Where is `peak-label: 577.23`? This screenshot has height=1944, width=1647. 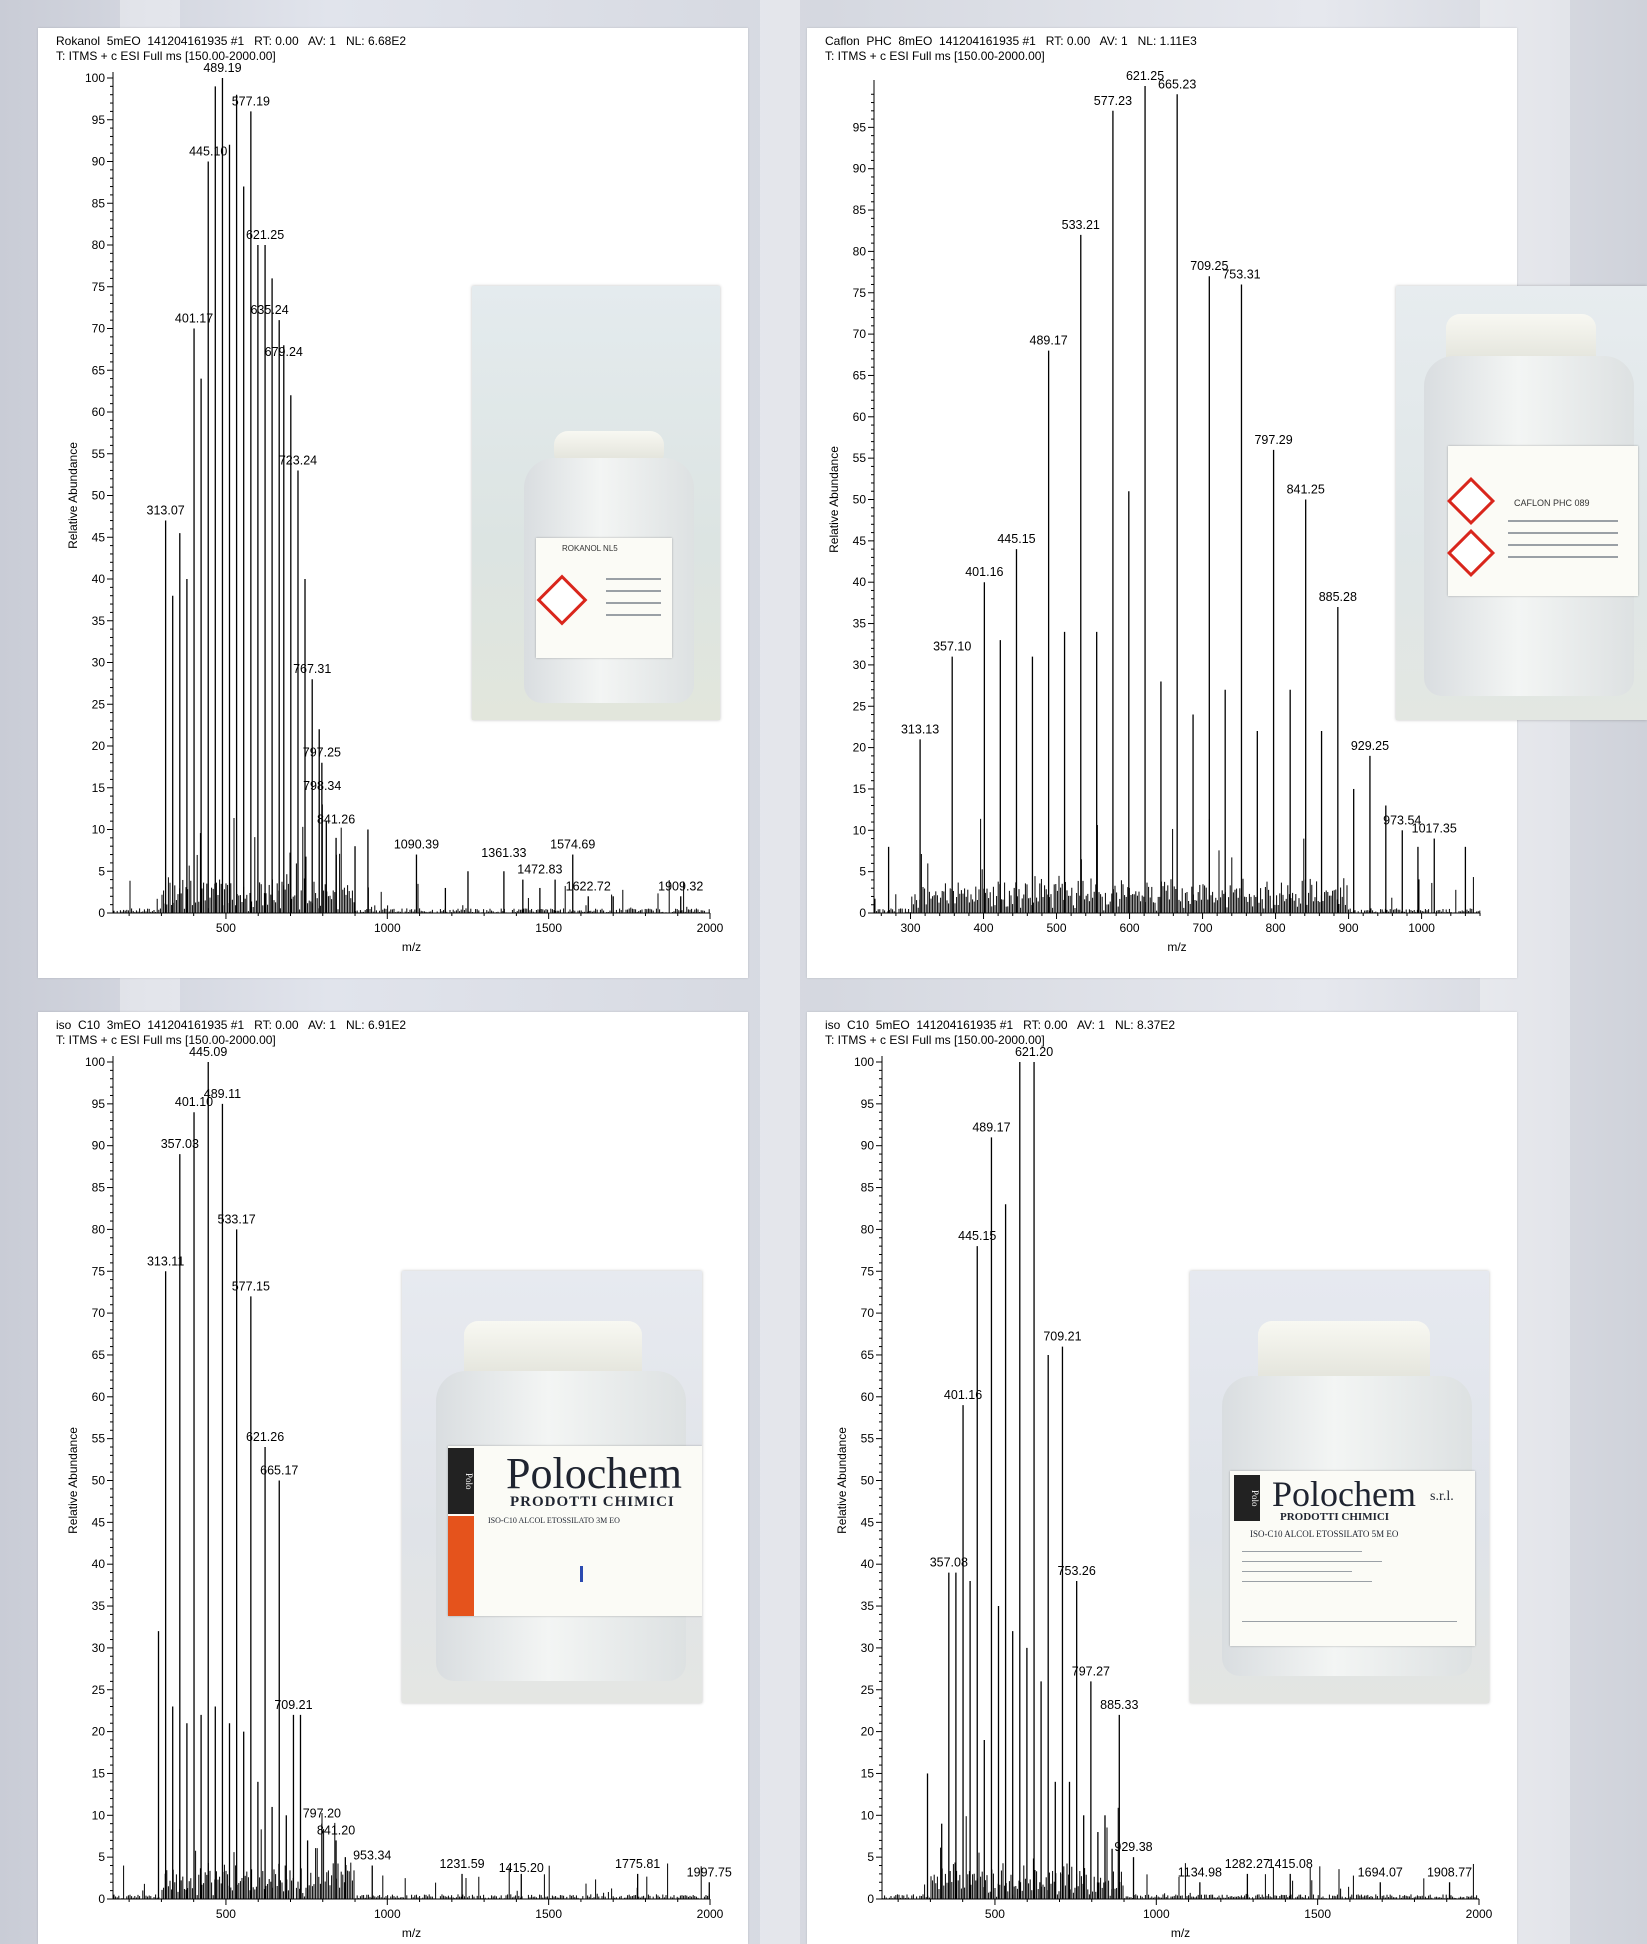
peak-label: 577.23 is located at coordinates (1113, 101).